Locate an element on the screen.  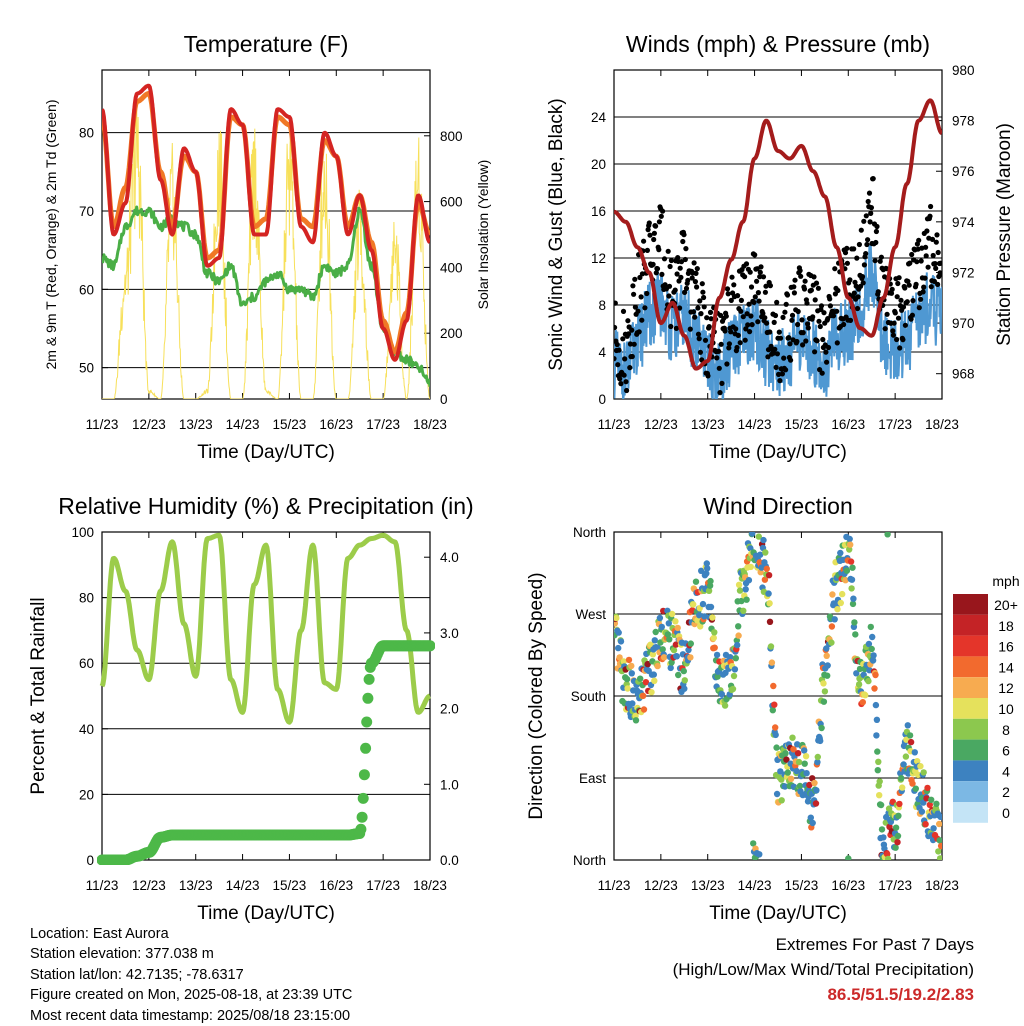
x-tick-label: 11/23 is located at coordinates (102, 885).